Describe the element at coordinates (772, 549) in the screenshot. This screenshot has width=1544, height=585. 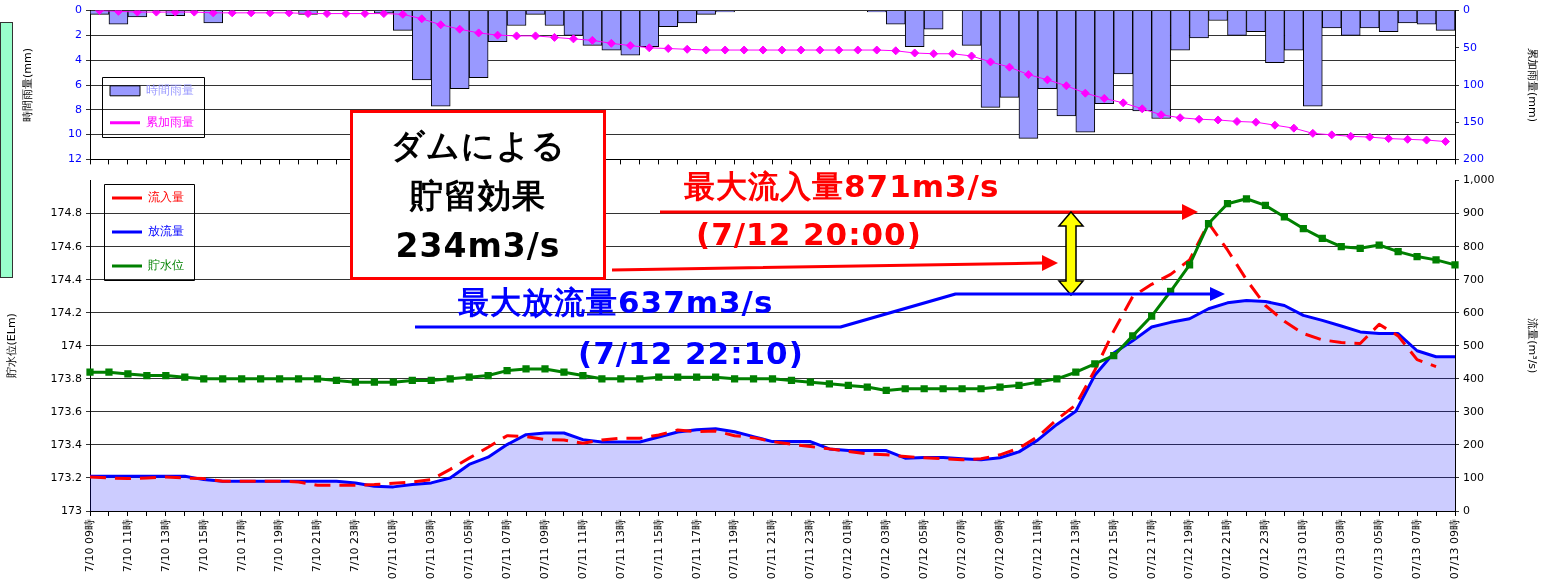
I see `x-tick-label: 07/11 21時` at that location.